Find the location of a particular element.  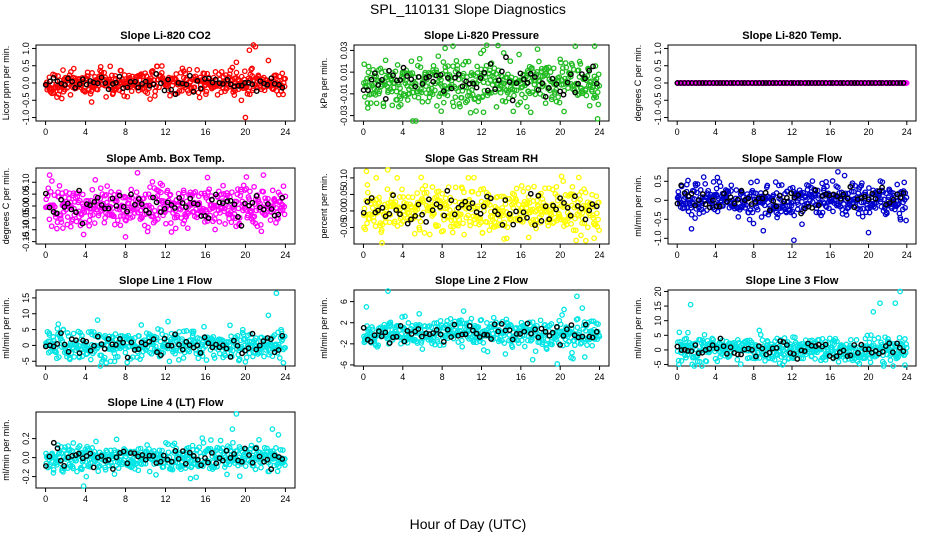

y-tick-label: -2 is located at coordinates (344, 344).